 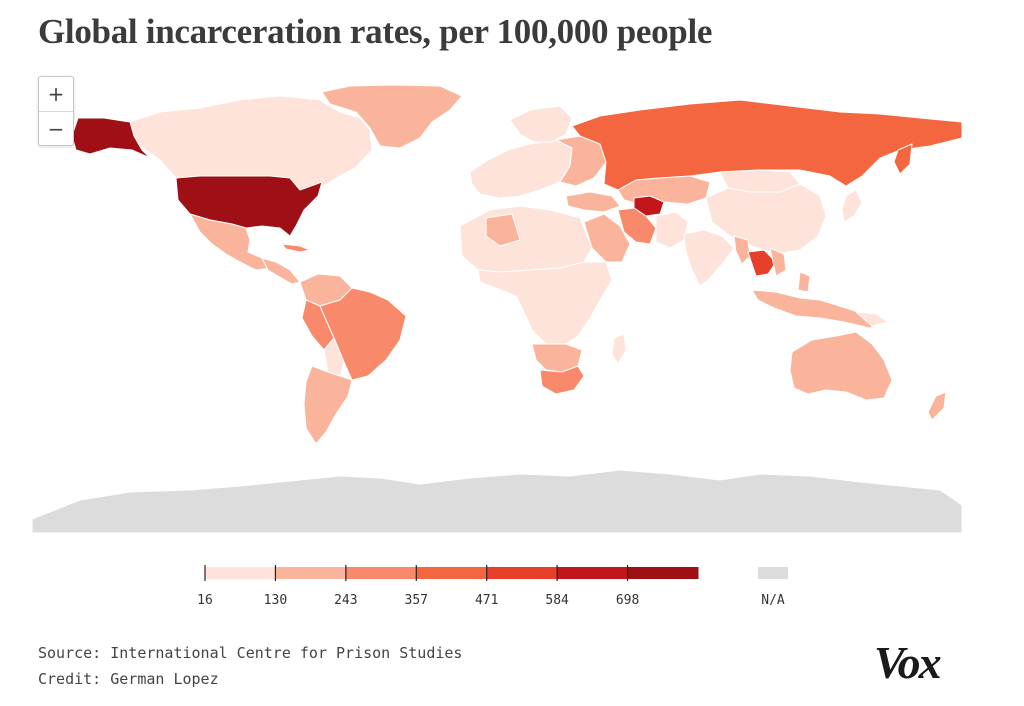 What do you see at coordinates (903, 159) in the screenshot?
I see `region-kamchatka` at bounding box center [903, 159].